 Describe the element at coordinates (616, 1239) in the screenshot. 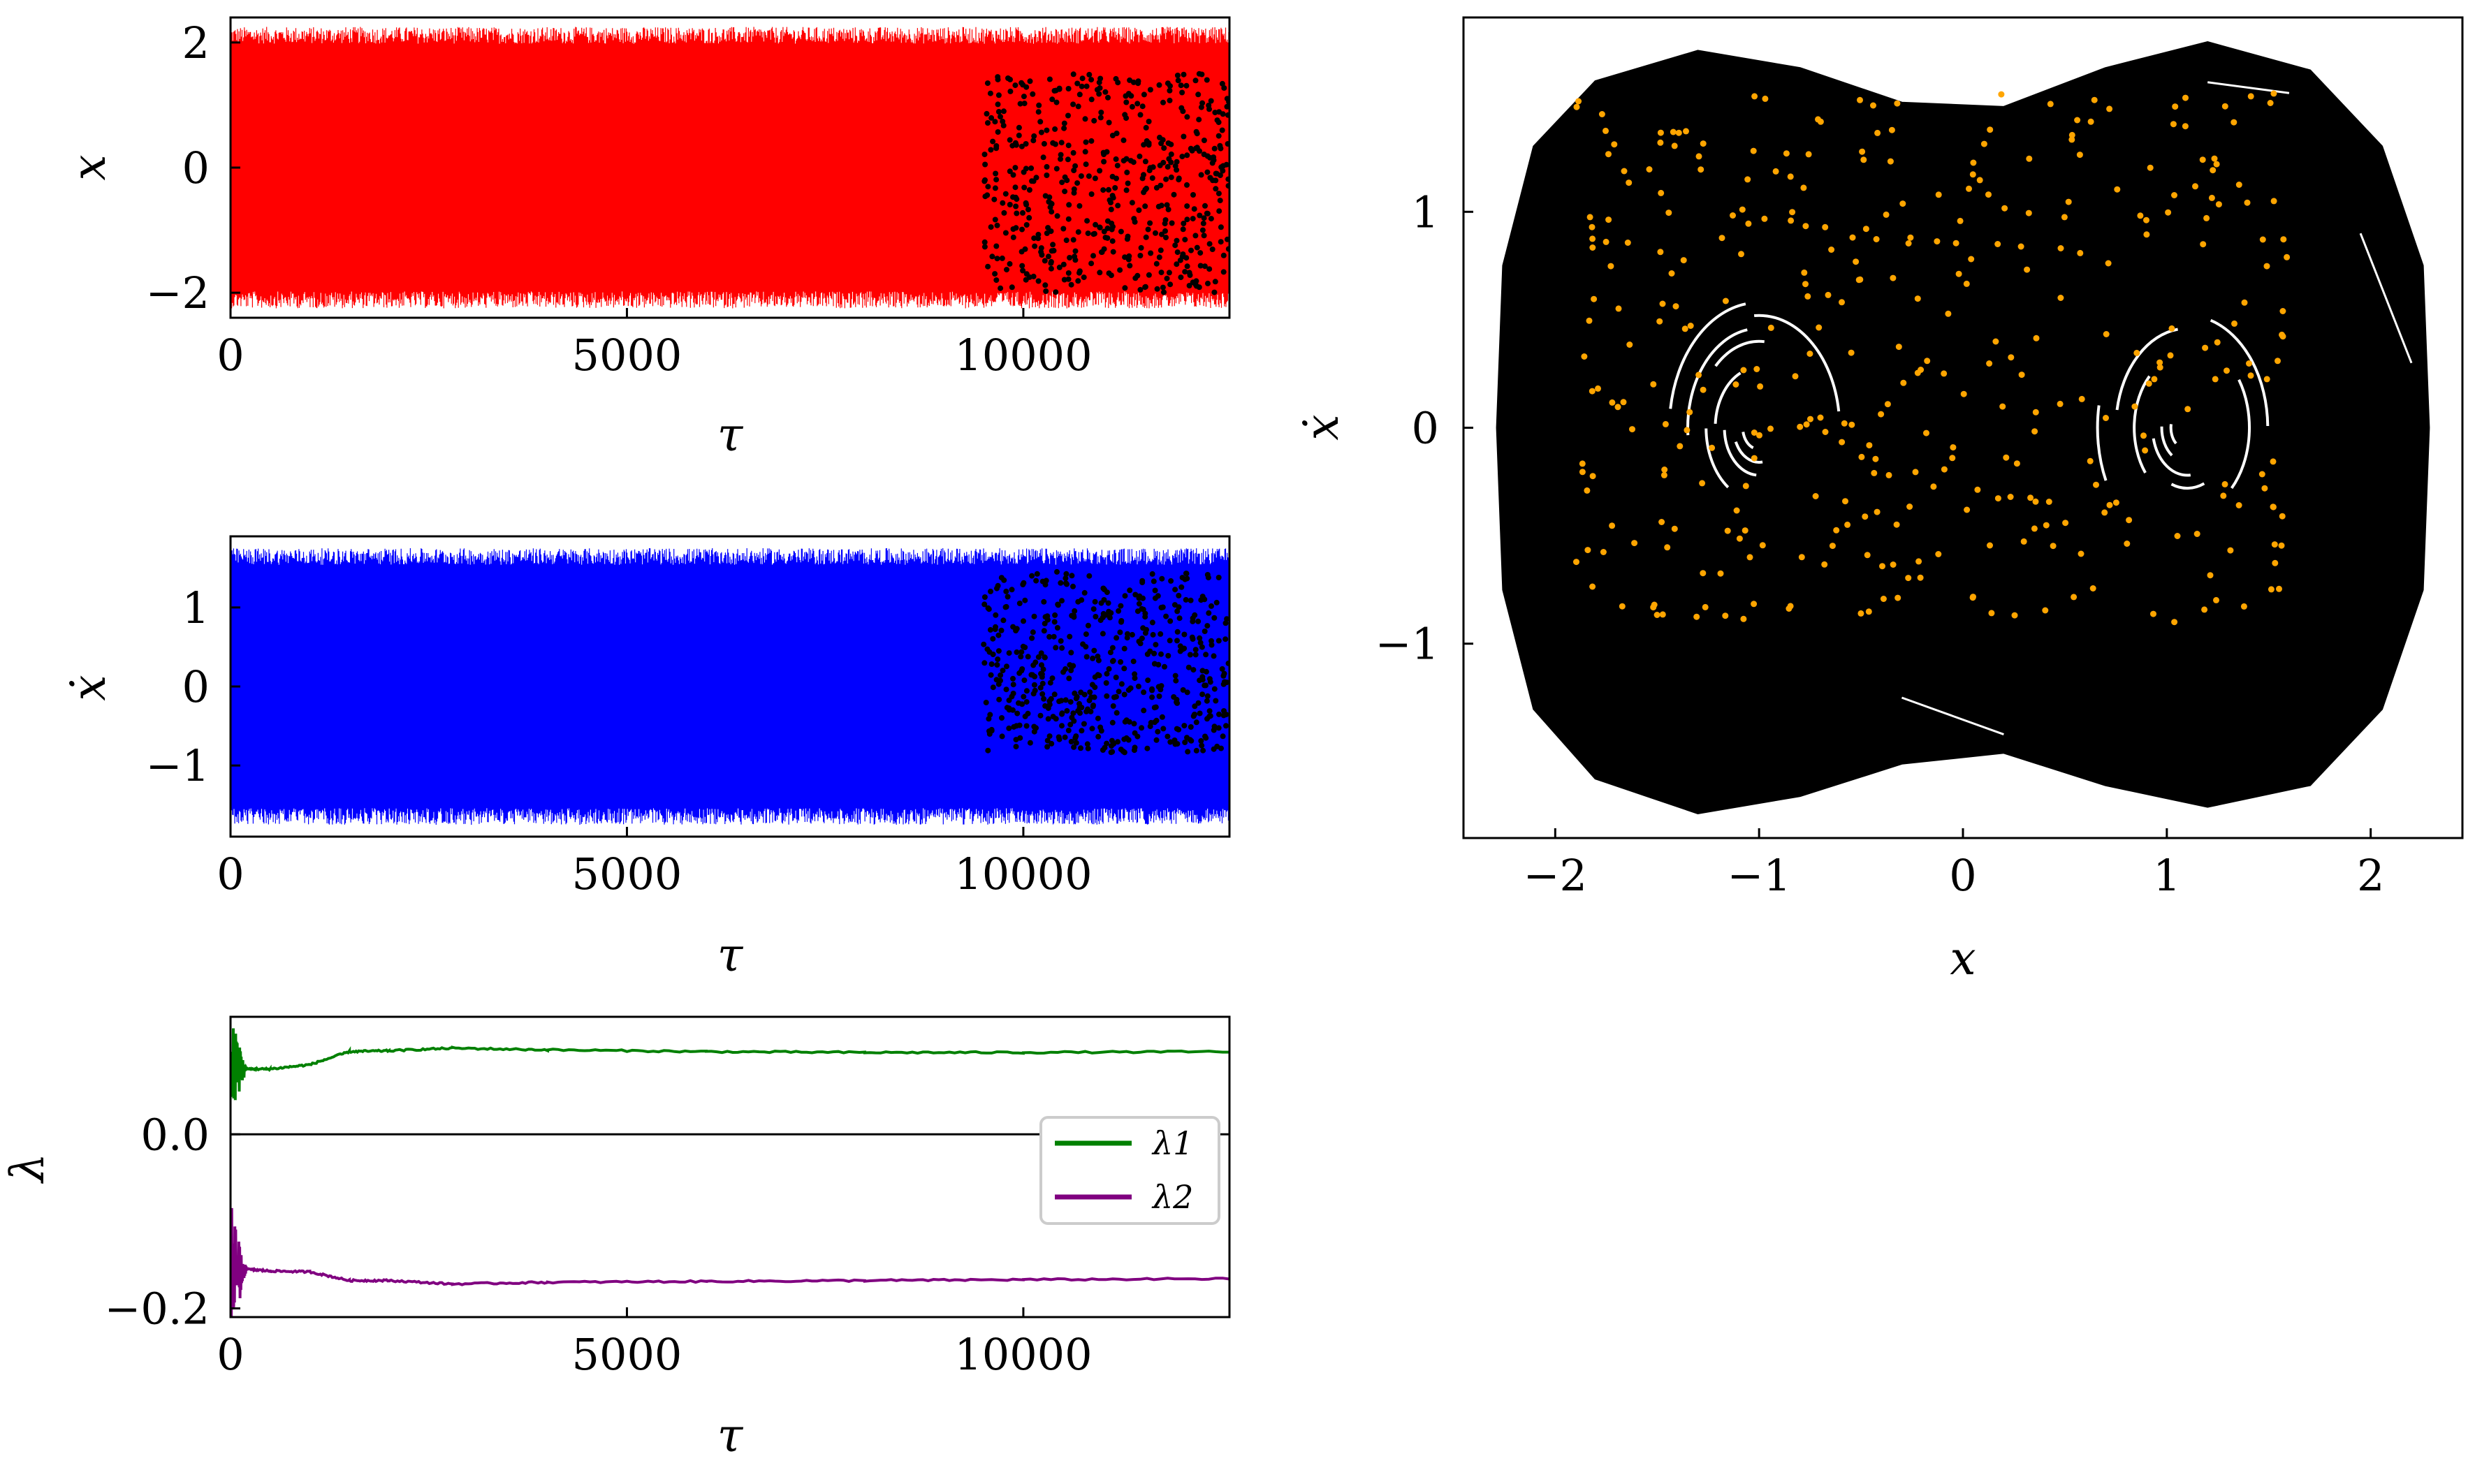

I see `panel-lyapunov: 0 5000 10000 −0.2 0.0 τ λ λ1 λ2` at that location.